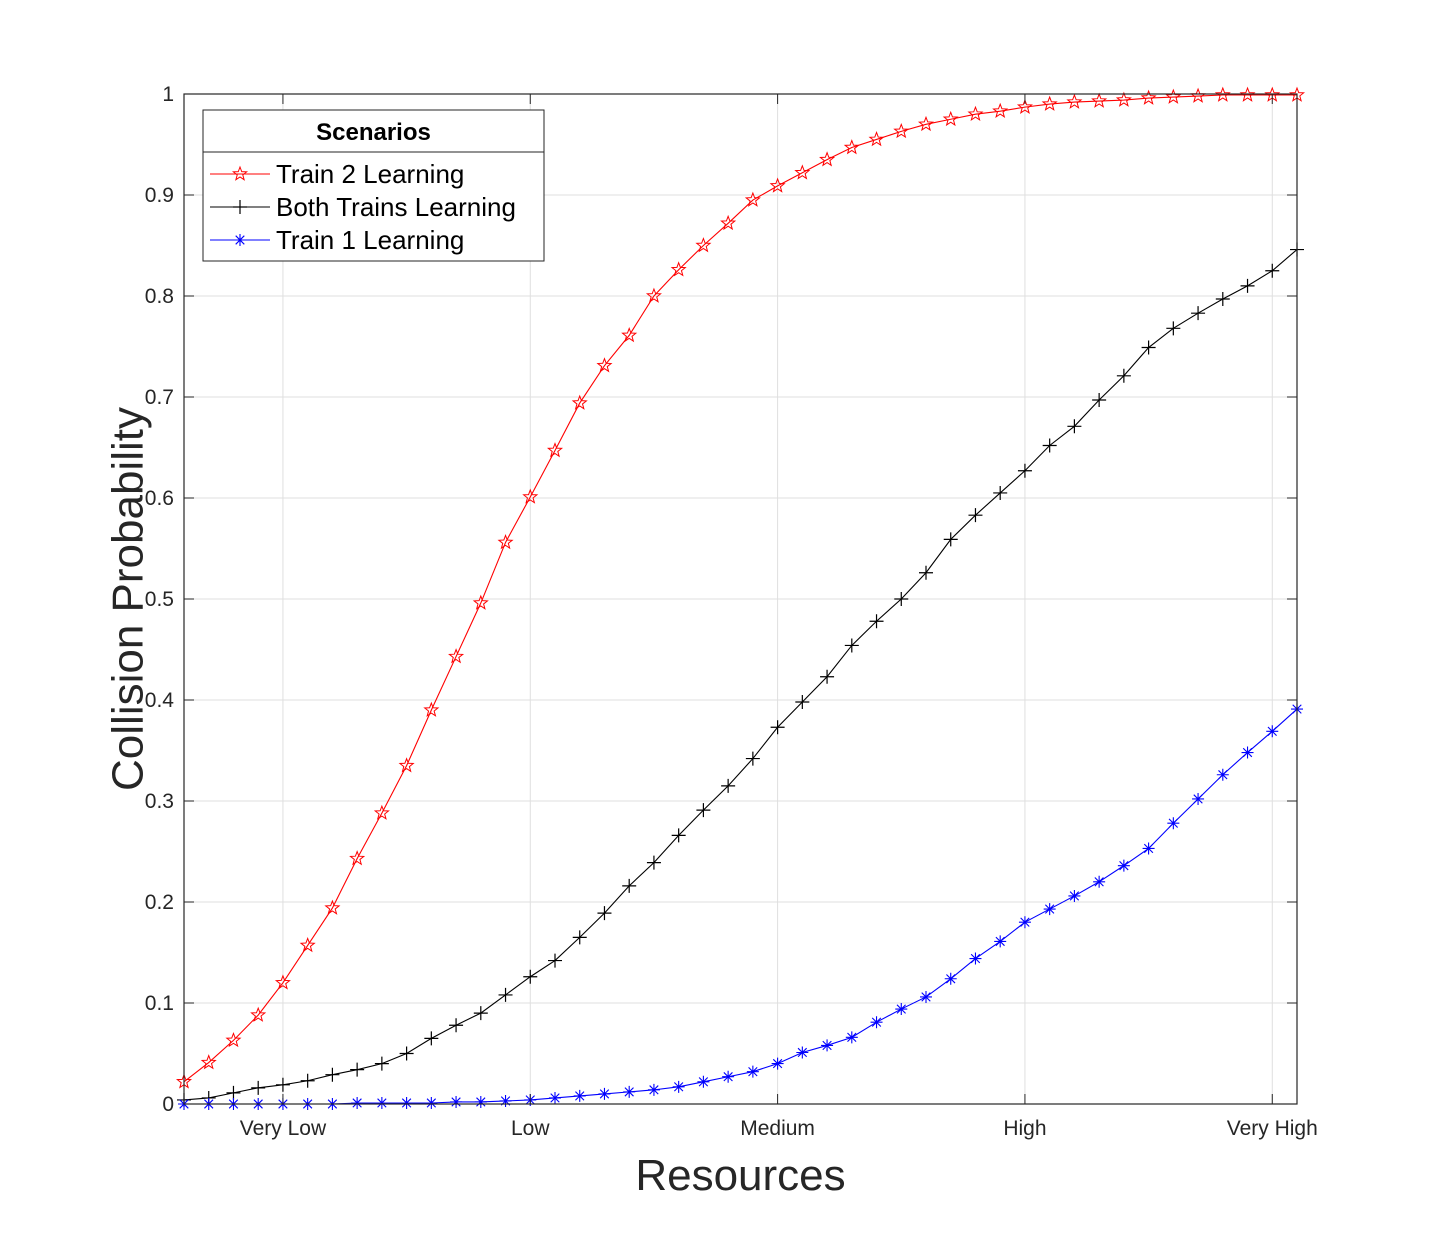 This screenshot has height=1240, width=1432. I want to click on legend-entry: Train 1 Learning, so click(337, 240).